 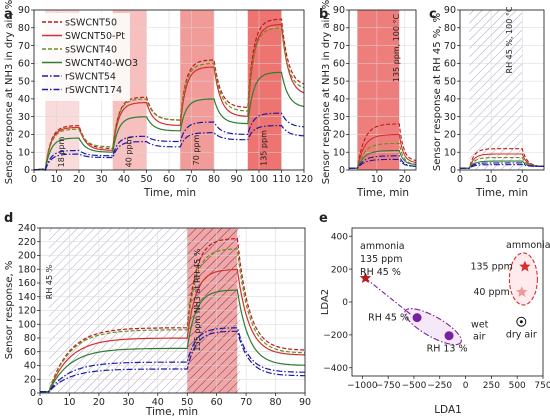 What do you see at coordinates (339, 64) in the screenshot?
I see `B-ytick-label-60: 60` at bounding box center [339, 64].